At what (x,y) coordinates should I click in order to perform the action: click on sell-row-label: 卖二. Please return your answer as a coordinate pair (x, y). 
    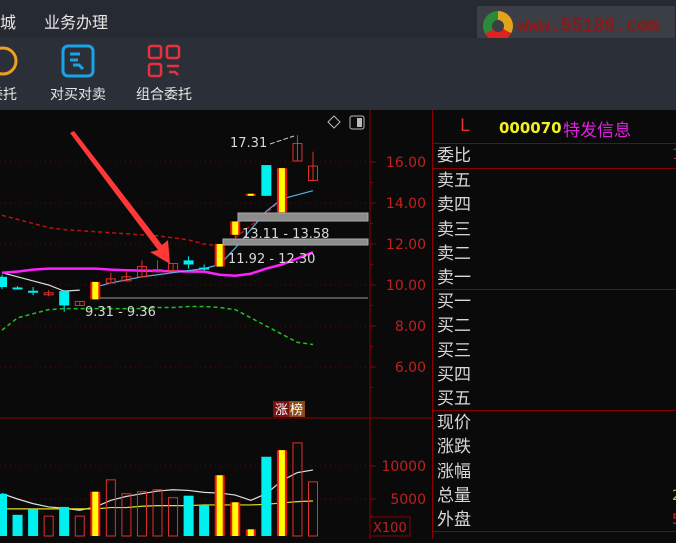
    Looking at the image, I should click on (454, 253).